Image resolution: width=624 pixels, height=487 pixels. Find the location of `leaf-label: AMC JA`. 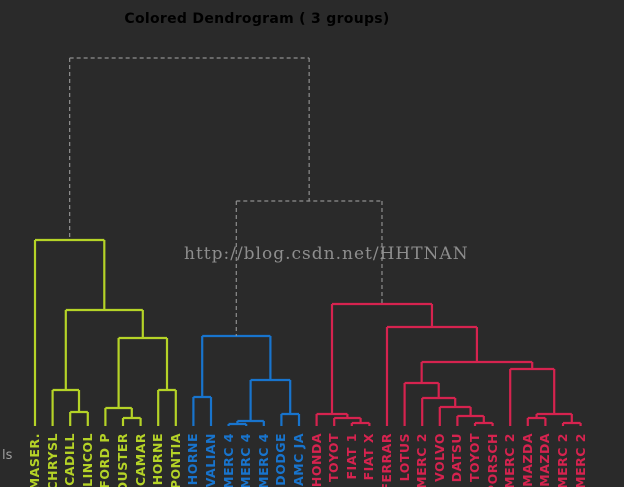

leaf-label: AMC JA is located at coordinates (298, 459).